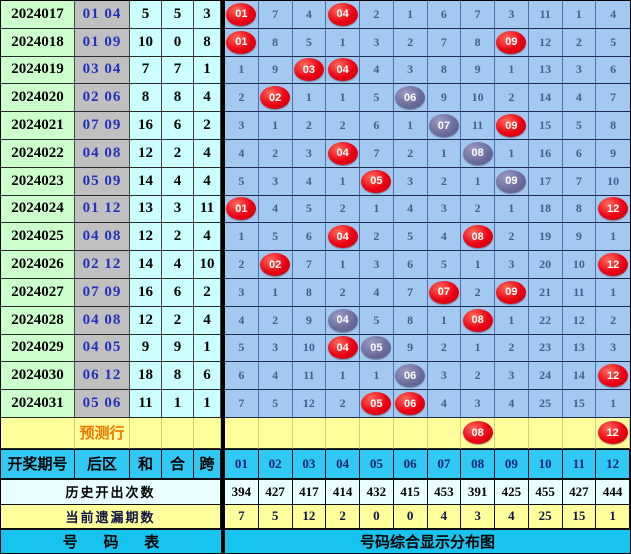 The height and width of the screenshot is (554, 631). What do you see at coordinates (511, 42) in the screenshot?
I see `drawn-number-circle: 09` at bounding box center [511, 42].